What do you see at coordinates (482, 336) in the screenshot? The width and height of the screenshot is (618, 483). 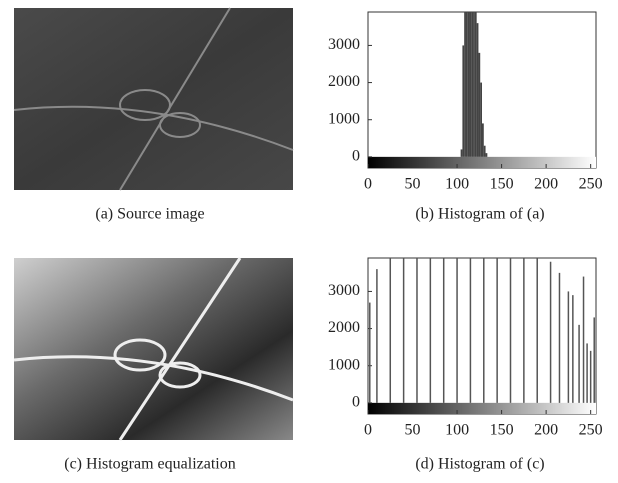 I see `plot-frame` at bounding box center [482, 336].